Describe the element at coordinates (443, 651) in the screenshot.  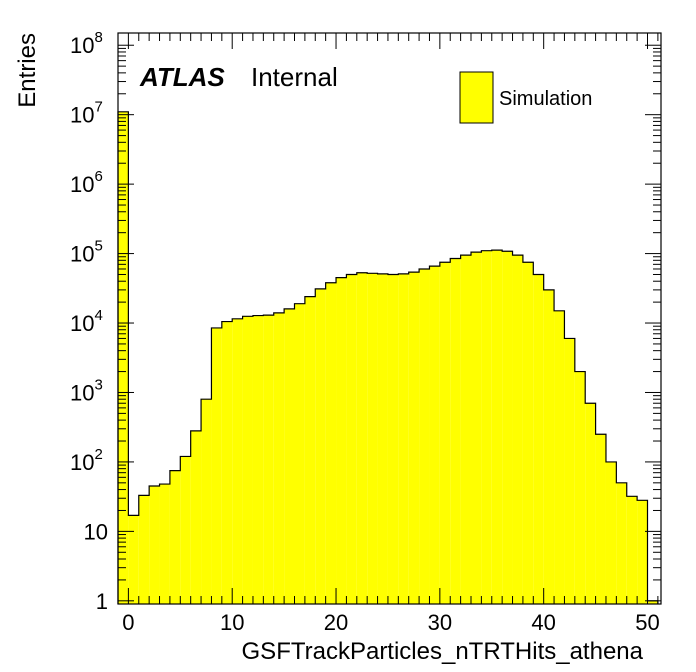
I see `x-axis-title: GSFTrackParticles_nTRTHits_athena` at that location.